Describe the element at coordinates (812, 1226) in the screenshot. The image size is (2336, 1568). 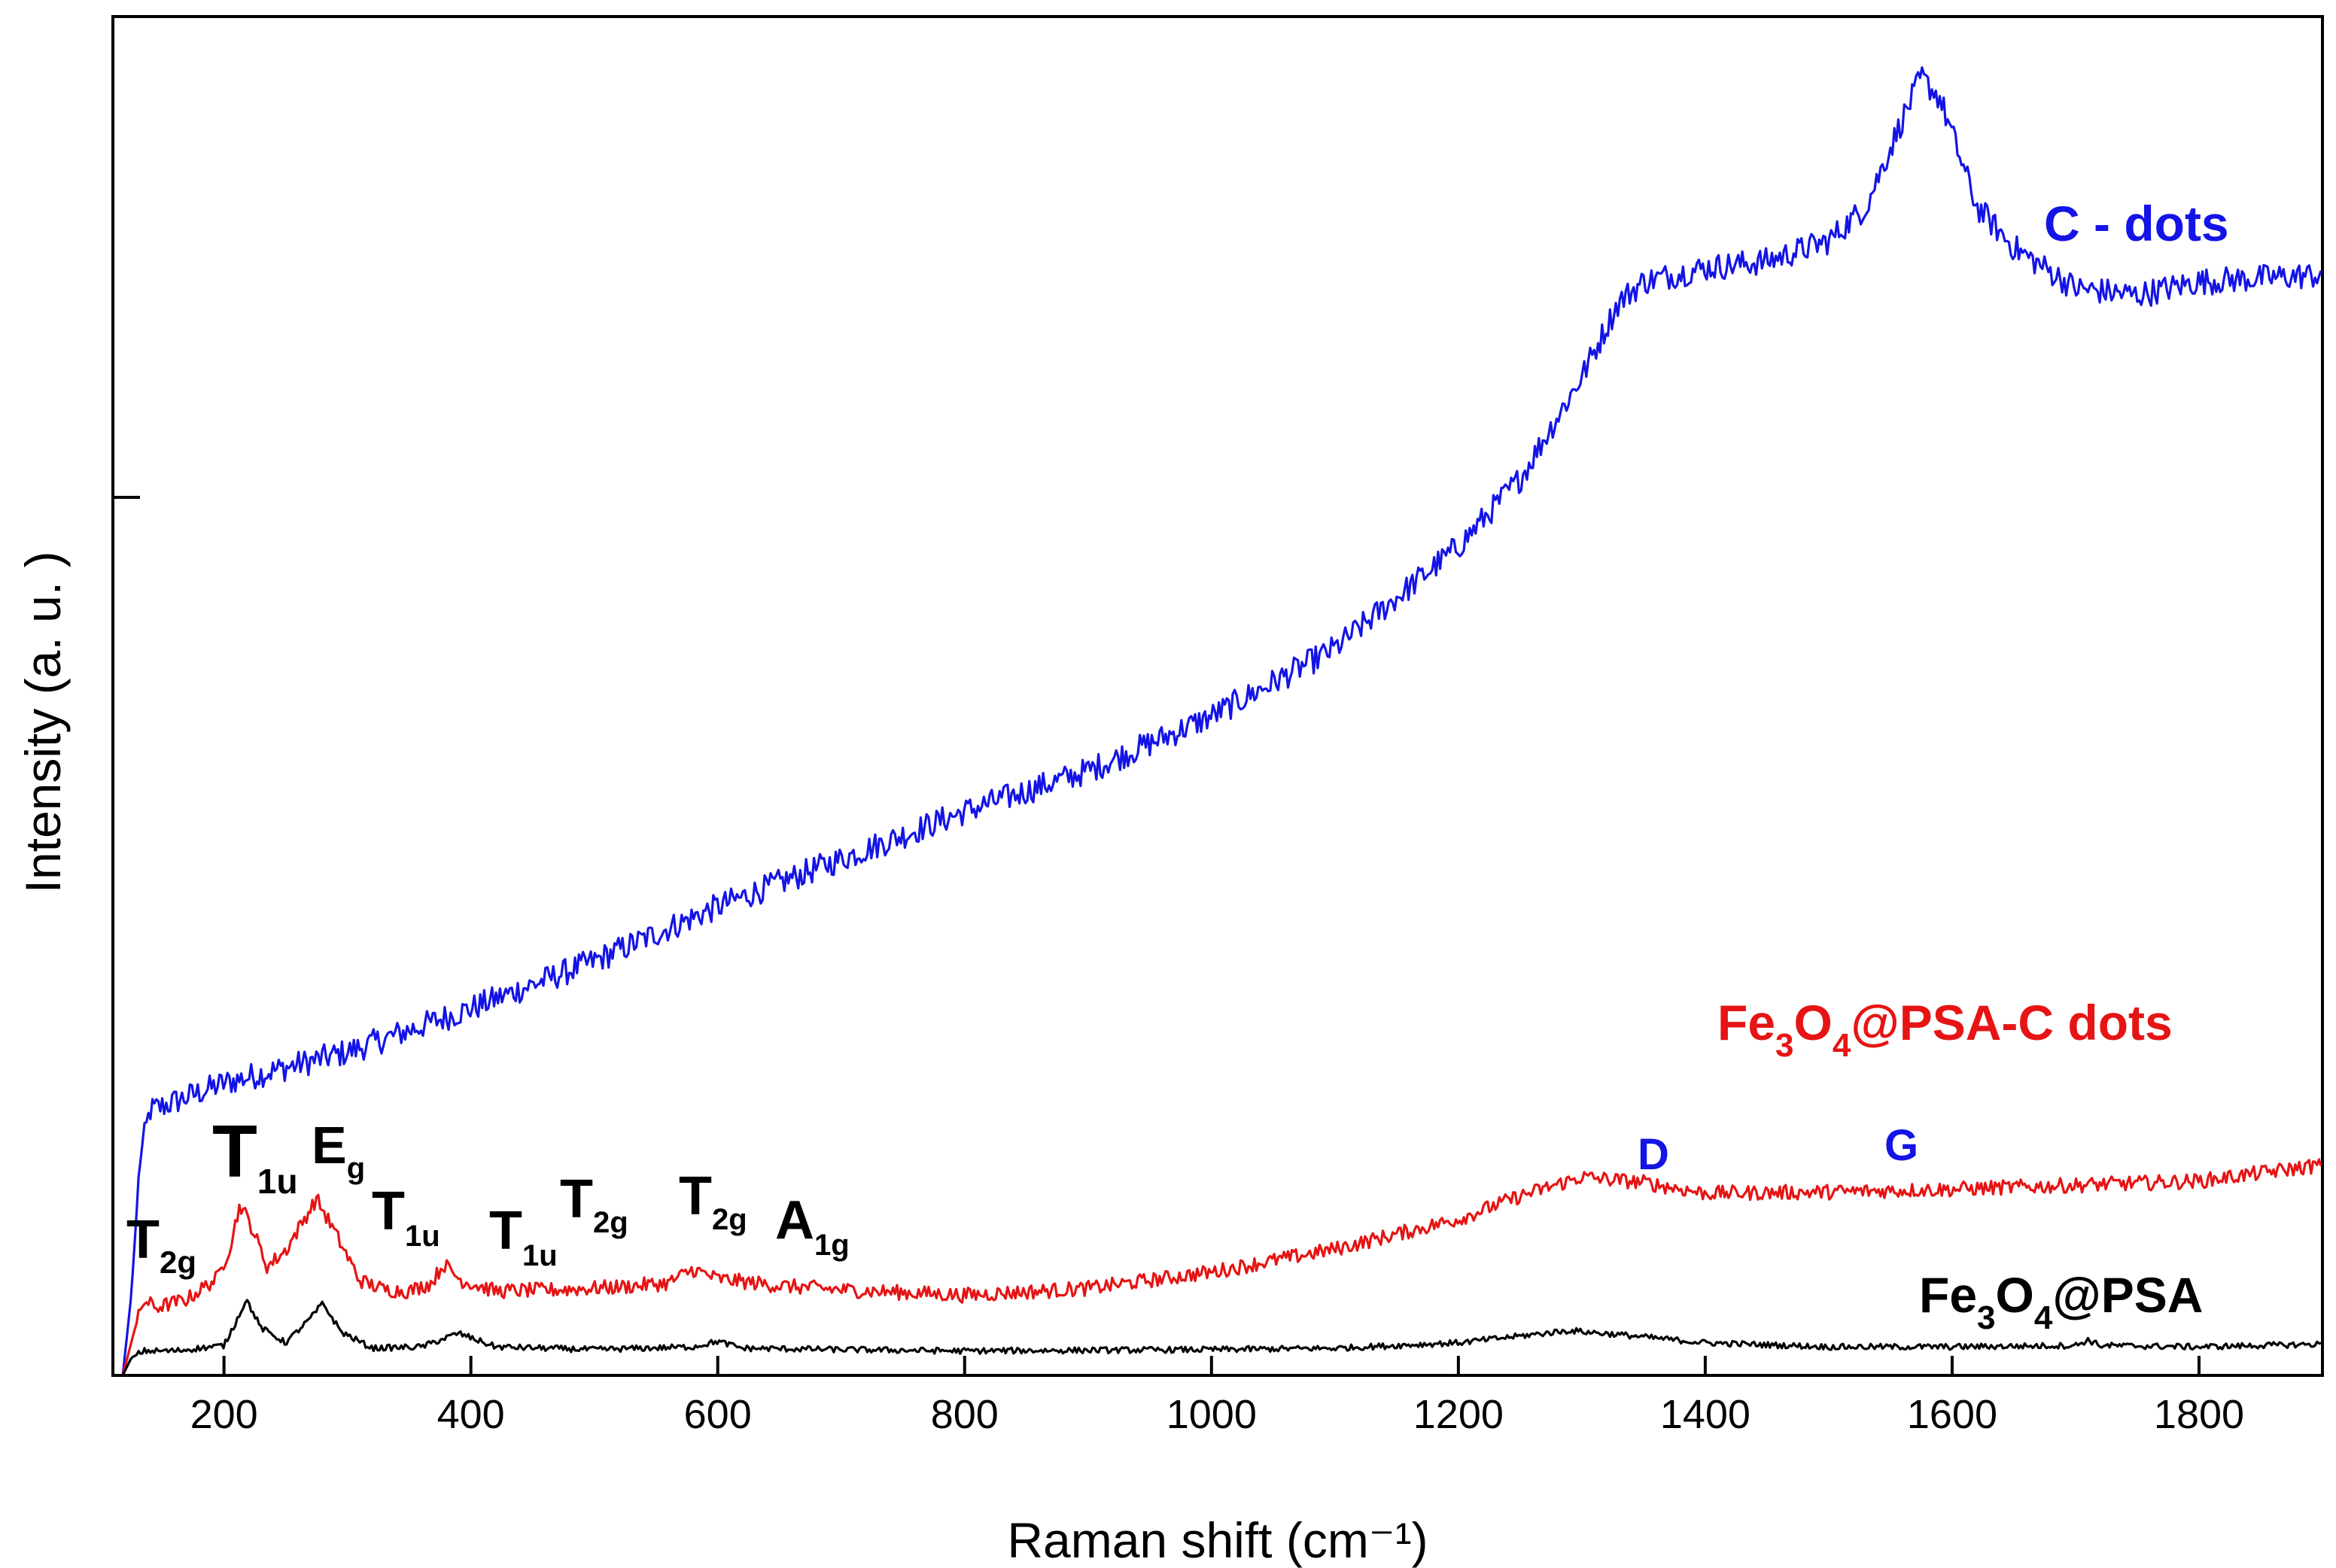
I see `mode-label-a1g: A1g` at that location.